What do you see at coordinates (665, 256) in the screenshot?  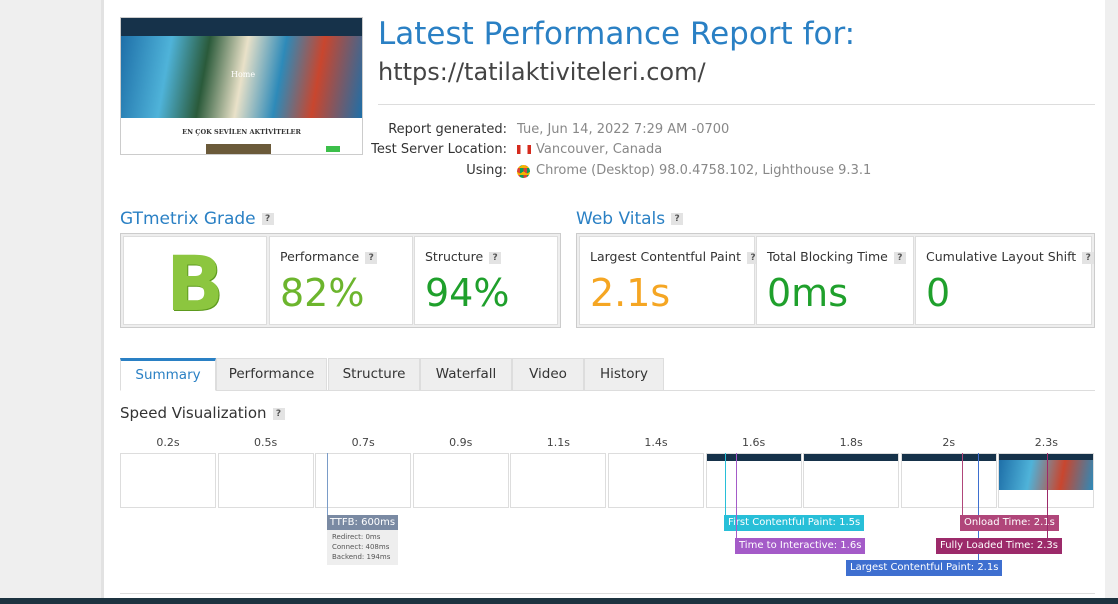 I see `vital-label-text: Largest Contentful Paint` at bounding box center [665, 256].